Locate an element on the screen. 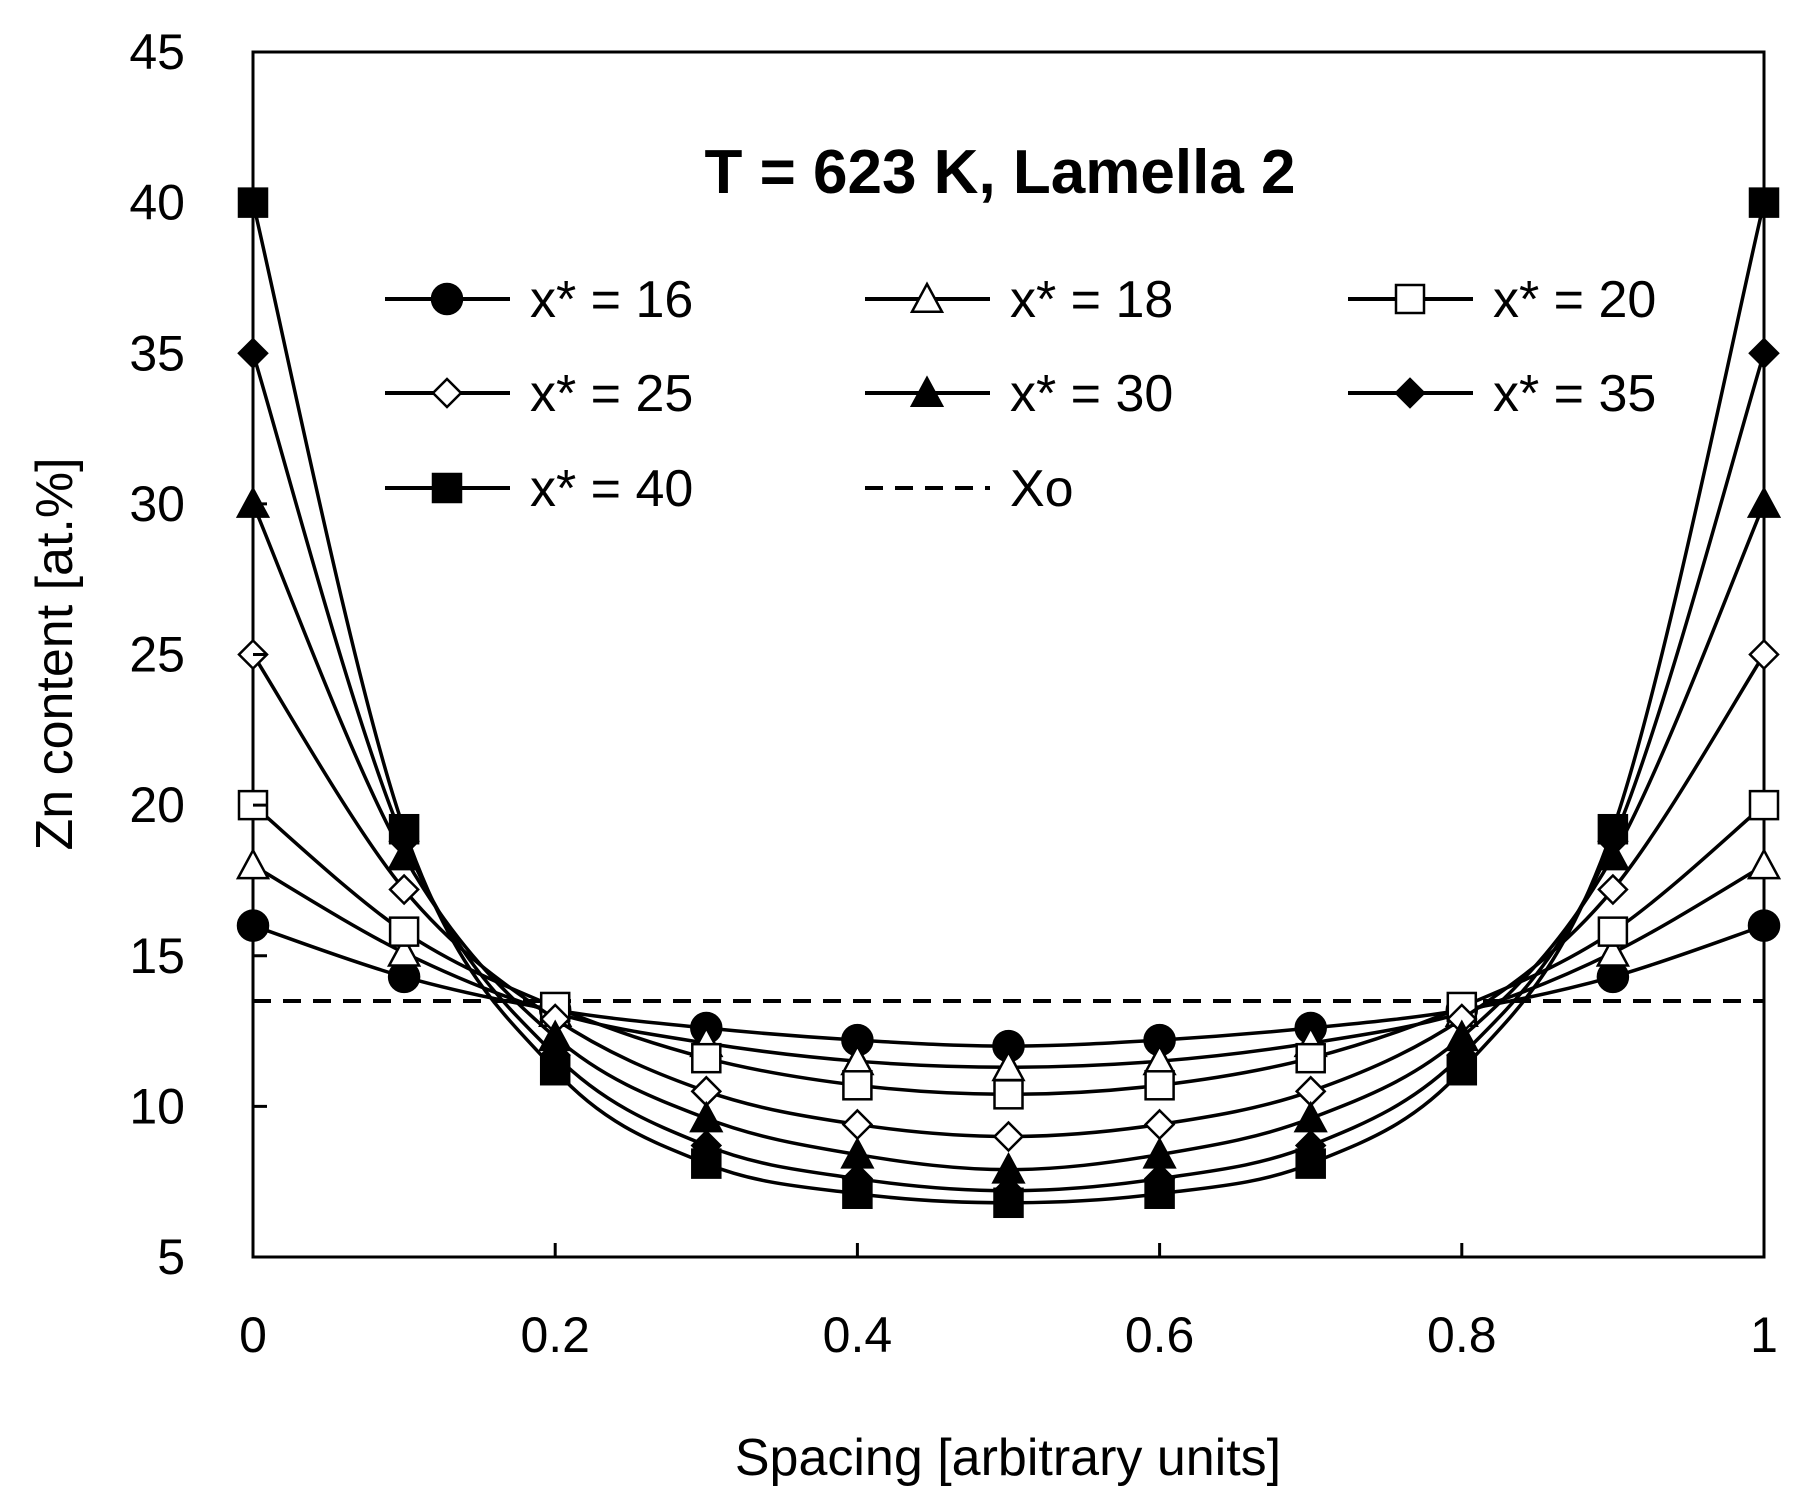  y-tick-label: 20 is located at coordinates (157, 805).